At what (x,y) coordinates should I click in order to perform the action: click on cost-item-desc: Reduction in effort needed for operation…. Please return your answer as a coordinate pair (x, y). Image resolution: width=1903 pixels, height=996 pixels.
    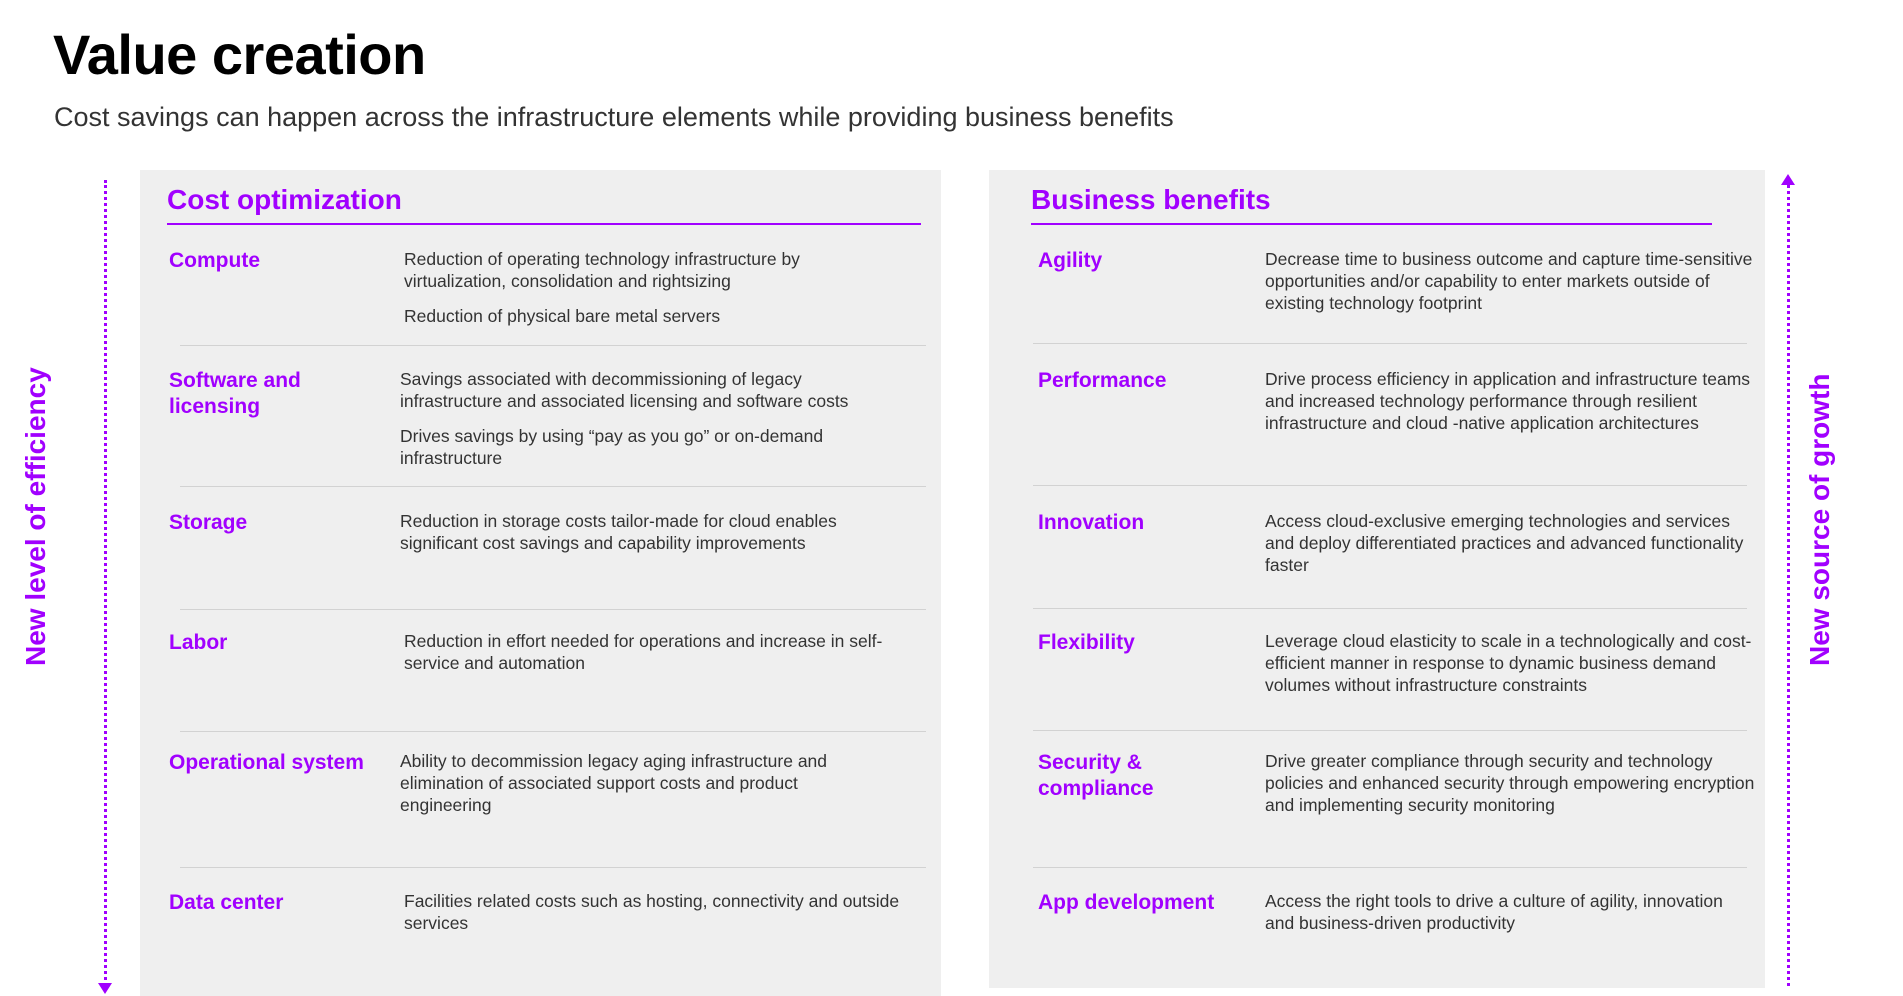
    Looking at the image, I should click on (654, 658).